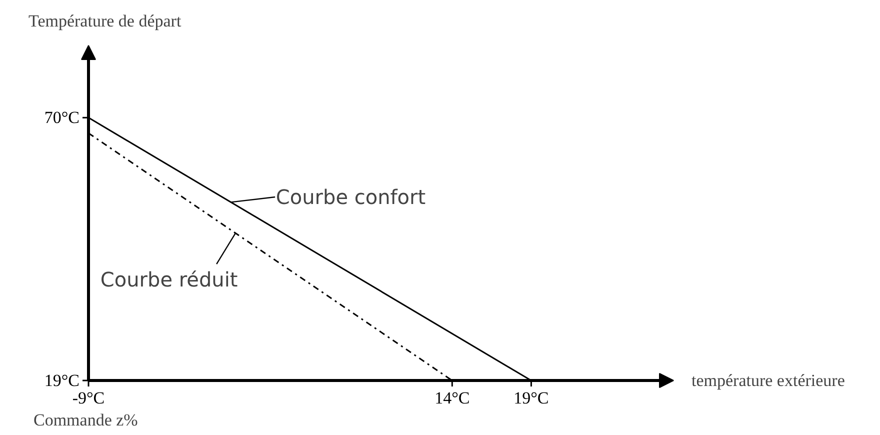  Describe the element at coordinates (351, 197) in the screenshot. I see `annotation: Courbe confort` at that location.